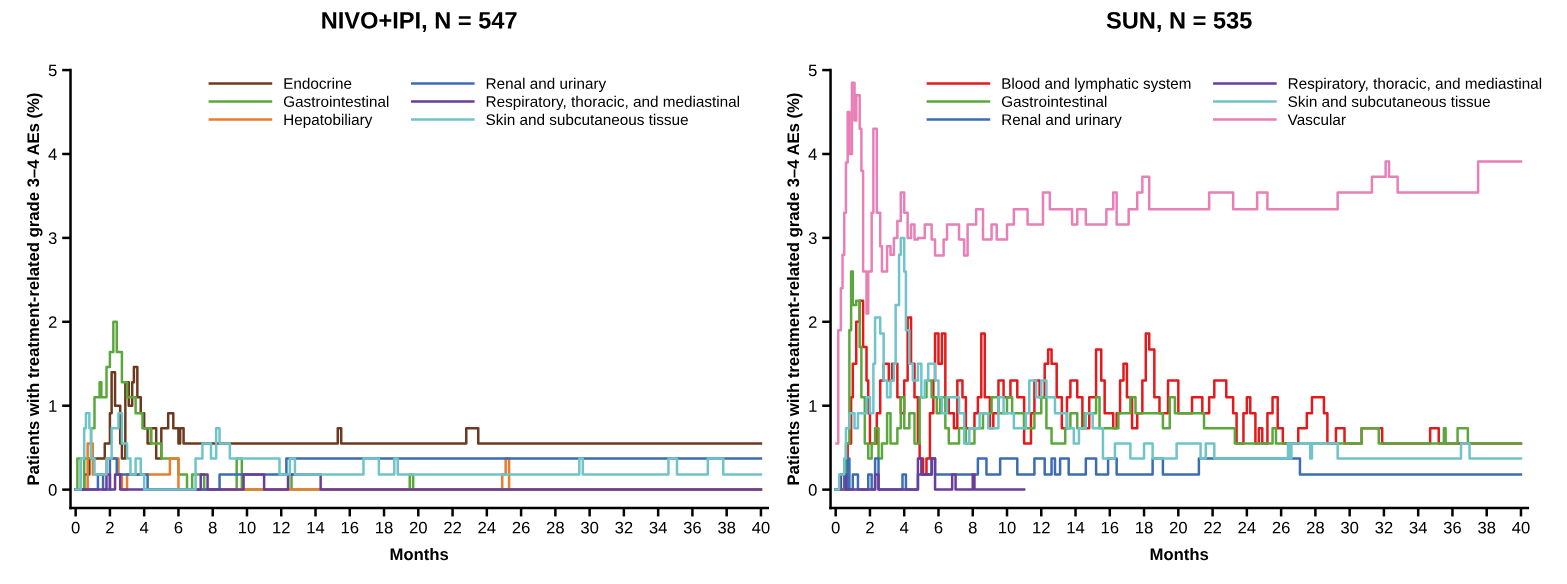 The height and width of the screenshot is (584, 1567). What do you see at coordinates (419, 22) in the screenshot?
I see `chart-title: NIVO+IPI, N = 547` at bounding box center [419, 22].